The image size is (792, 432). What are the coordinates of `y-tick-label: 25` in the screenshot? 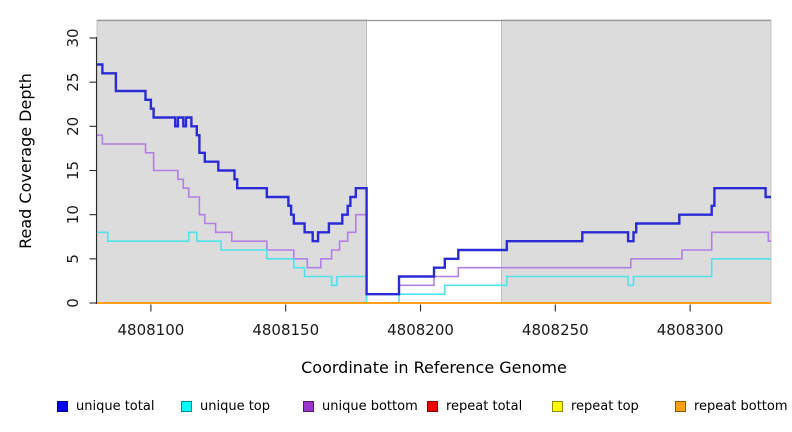 It's located at (73, 82).